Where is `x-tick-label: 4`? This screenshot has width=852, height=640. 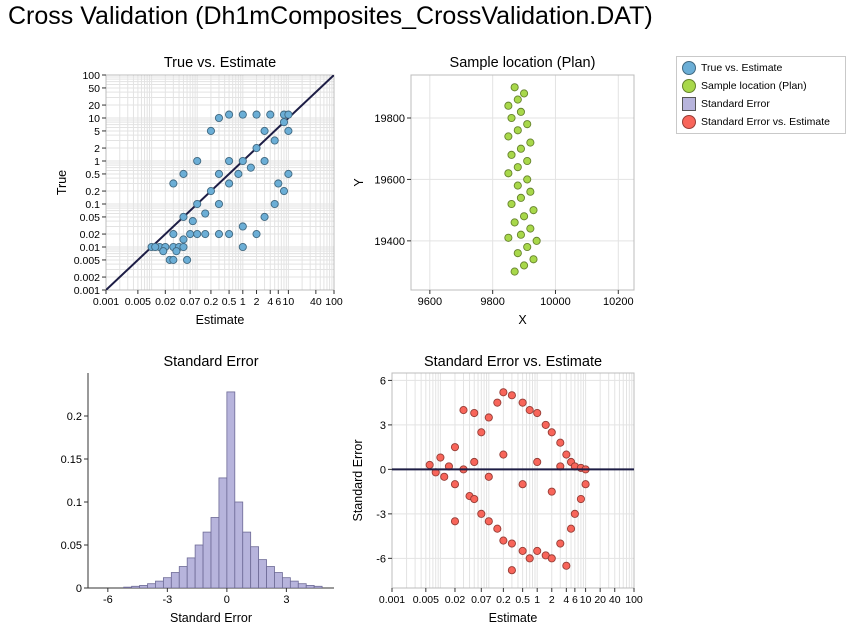
x-tick-label: 4 is located at coordinates (270, 302).